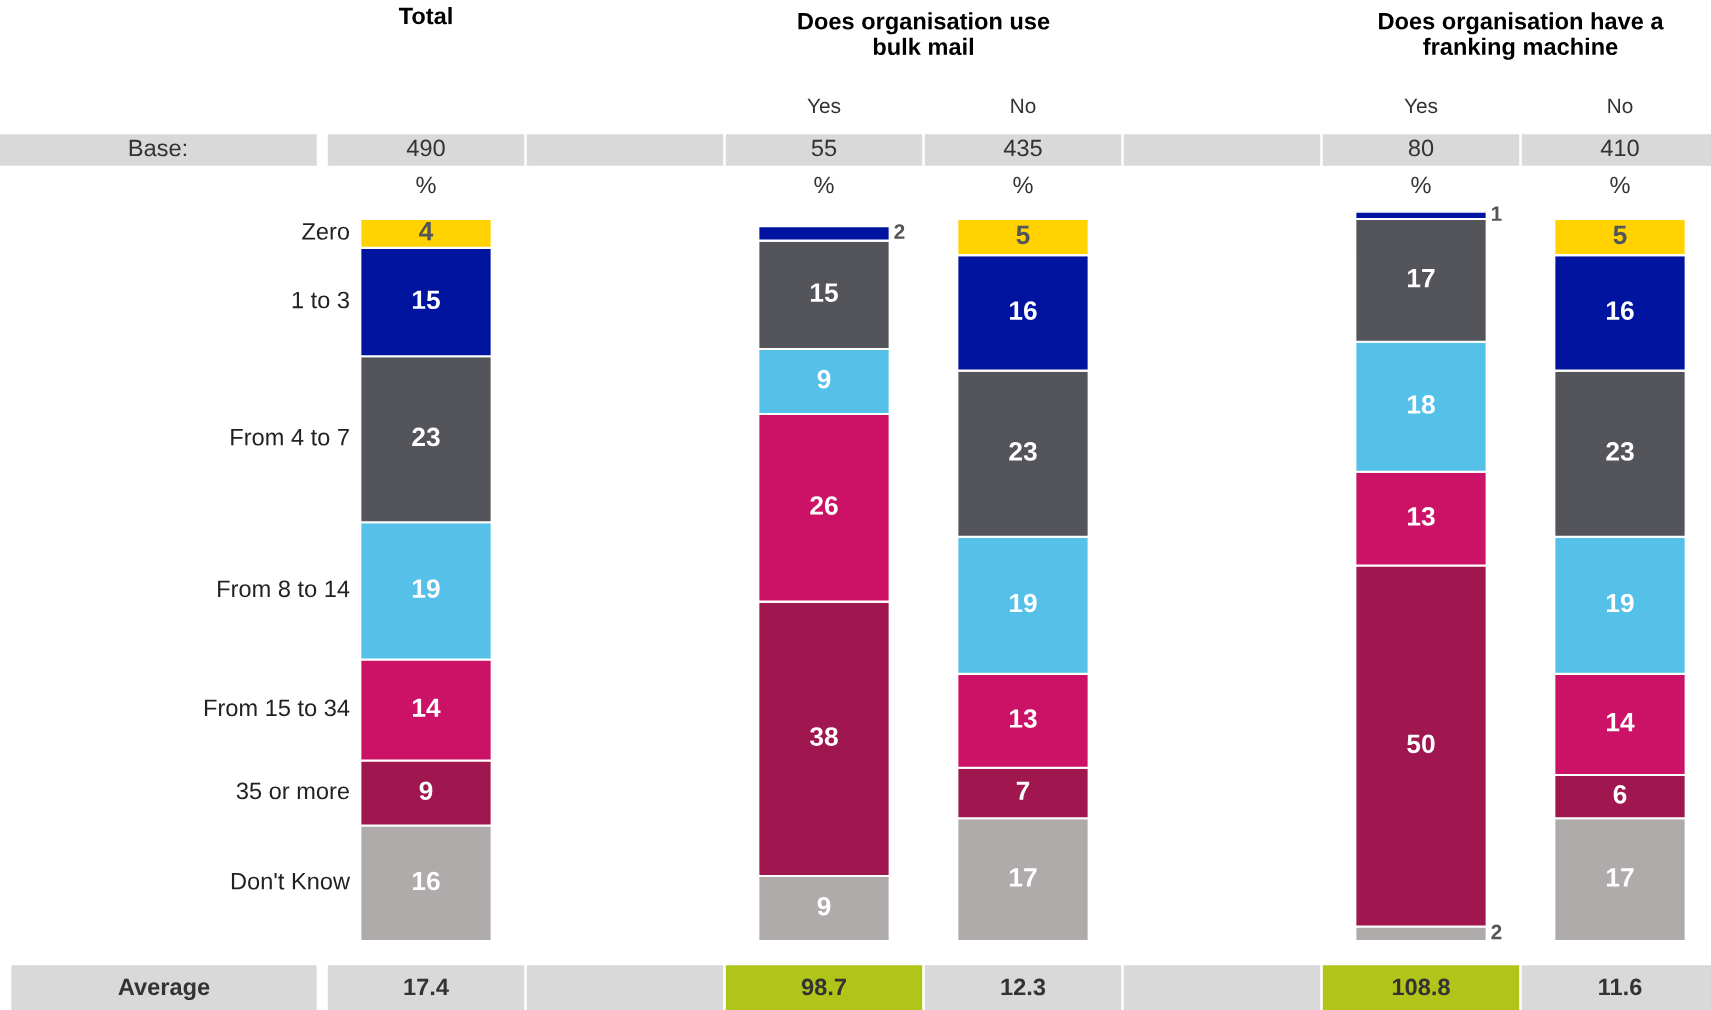  Describe the element at coordinates (158, 148) in the screenshot. I see `text: Base:` at that location.